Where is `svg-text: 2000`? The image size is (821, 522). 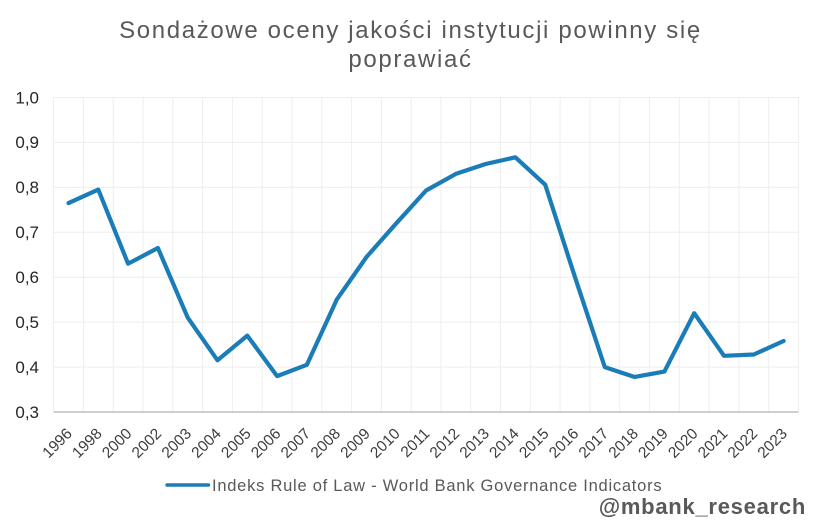
svg-text: 2000 is located at coordinates (117, 443).